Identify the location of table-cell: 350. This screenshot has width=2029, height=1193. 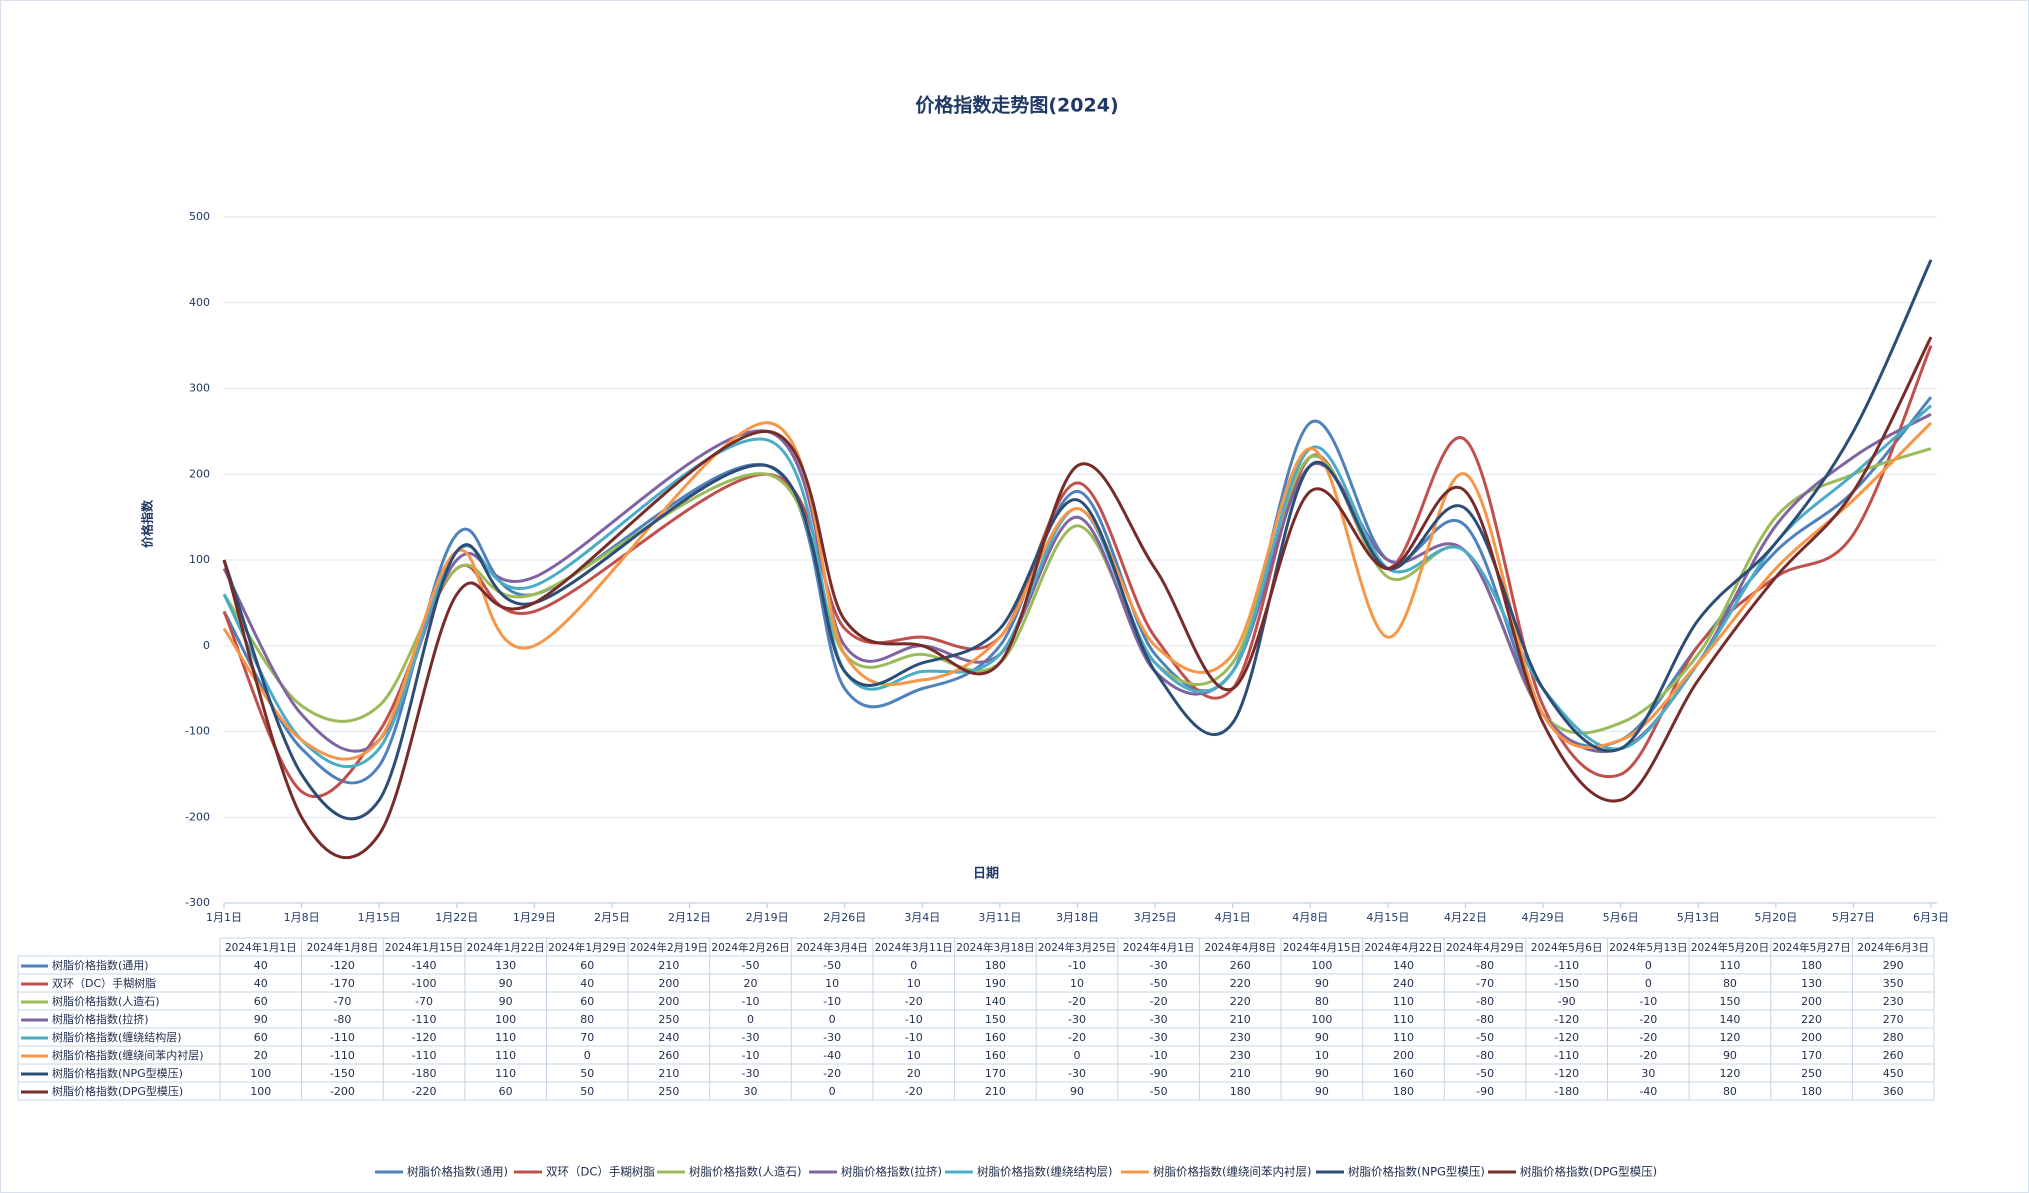
(1893, 983).